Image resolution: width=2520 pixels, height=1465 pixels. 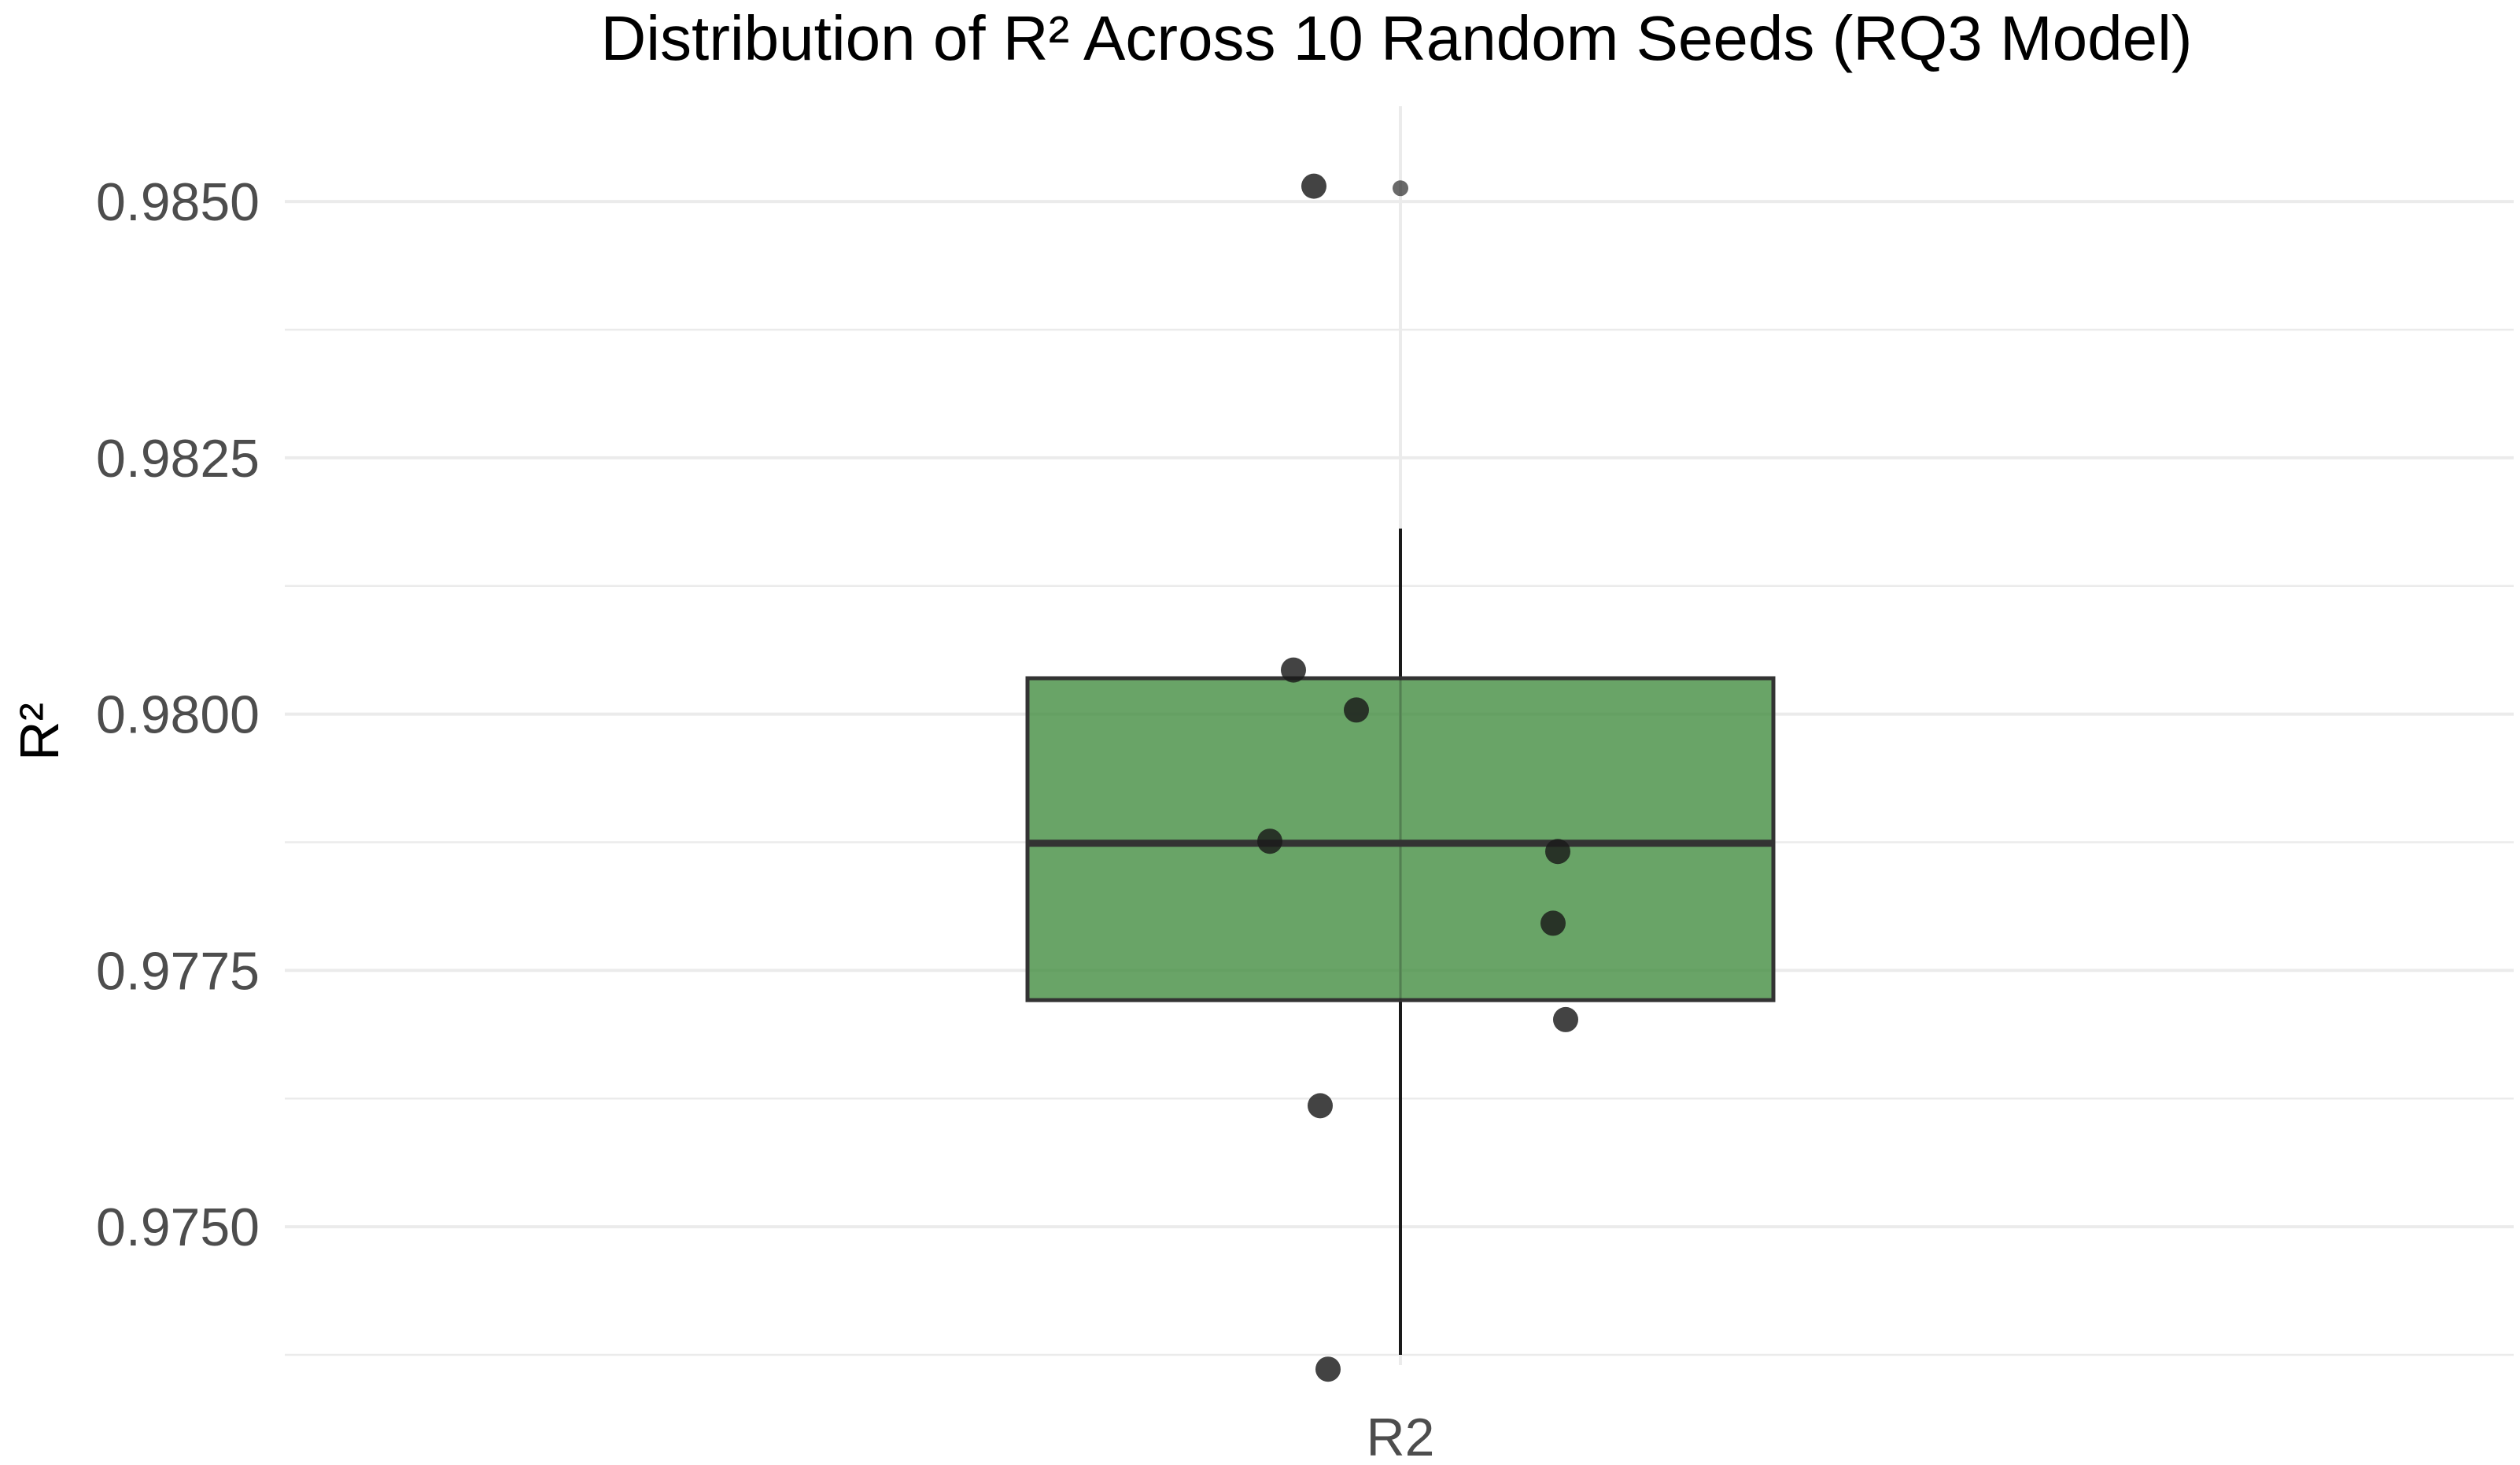 I want to click on interquartile-box, so click(x=1400, y=839).